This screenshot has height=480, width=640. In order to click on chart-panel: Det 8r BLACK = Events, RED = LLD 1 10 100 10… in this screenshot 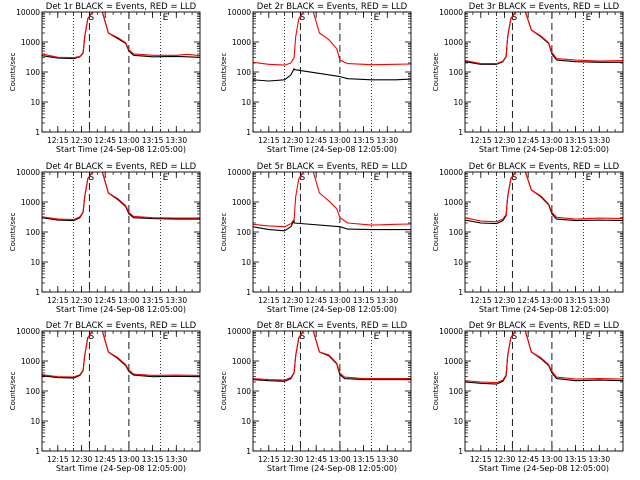, I will do `click(316, 397)`.